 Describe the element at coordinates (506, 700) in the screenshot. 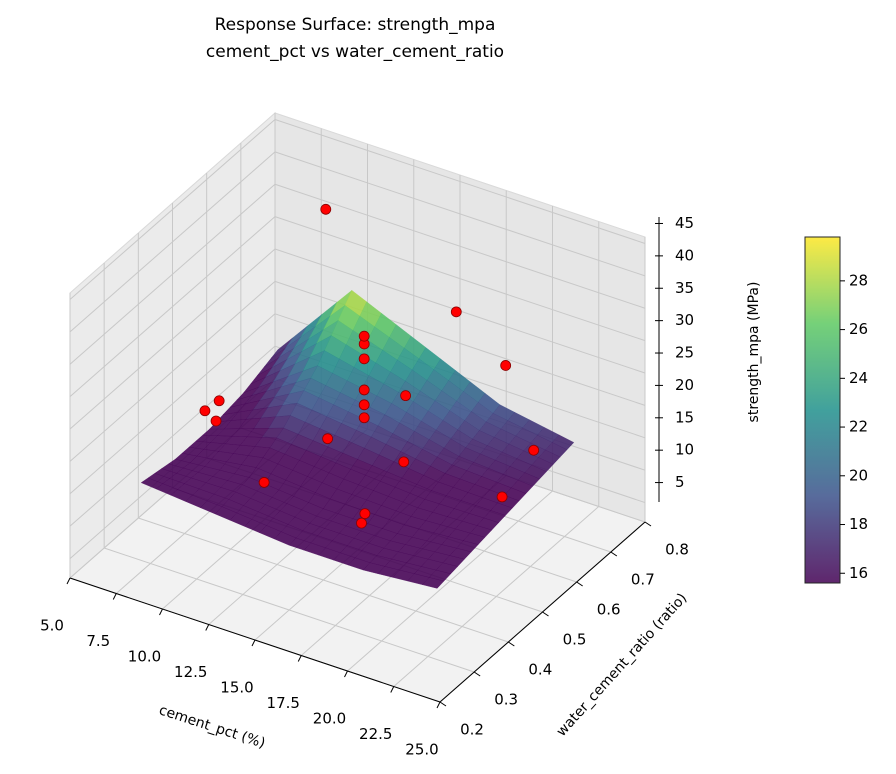

I see `y-tick-label: 0.3` at that location.